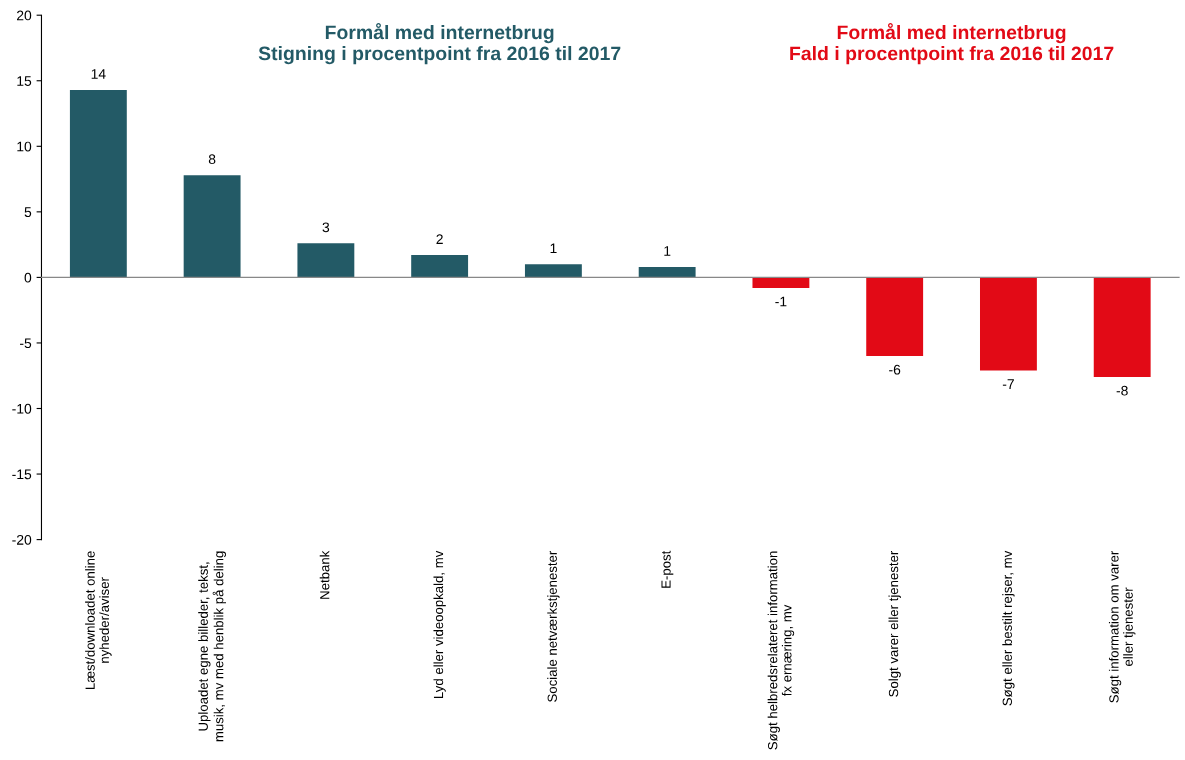  I want to click on x-tick-label: Søgt information om varer eller tjenester, so click(1122, 626).